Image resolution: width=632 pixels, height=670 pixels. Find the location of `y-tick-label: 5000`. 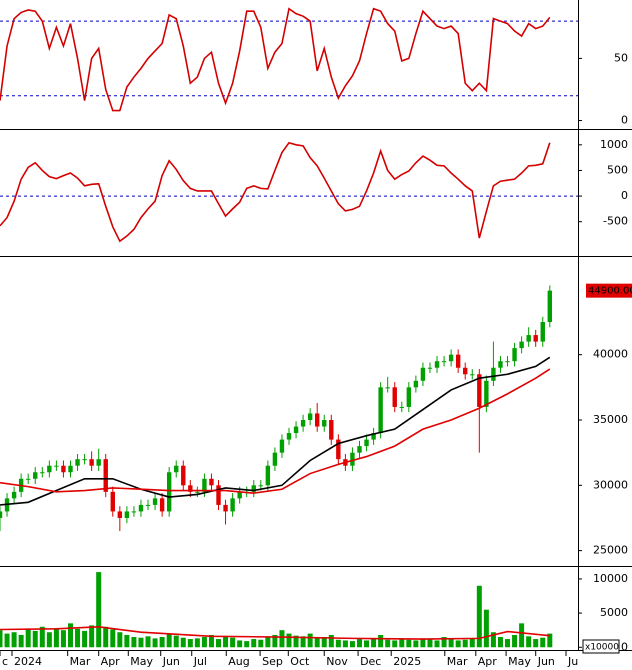

y-tick-label: 5000 is located at coordinates (614, 612).